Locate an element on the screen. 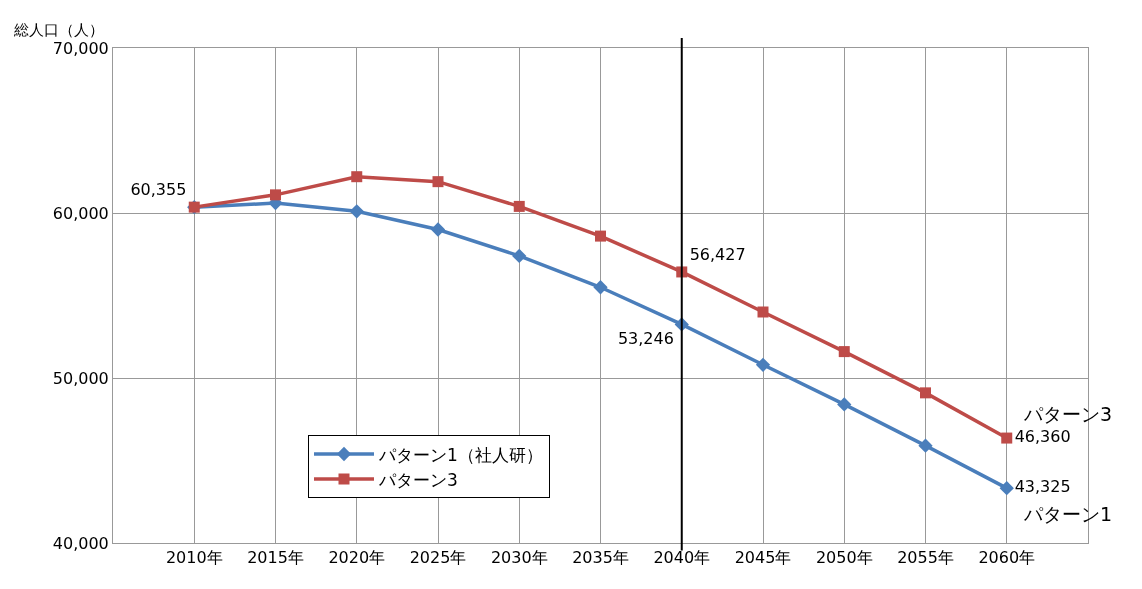 The width and height of the screenshot is (1142, 589). x-tick-label: 2060年 is located at coordinates (1007, 558).